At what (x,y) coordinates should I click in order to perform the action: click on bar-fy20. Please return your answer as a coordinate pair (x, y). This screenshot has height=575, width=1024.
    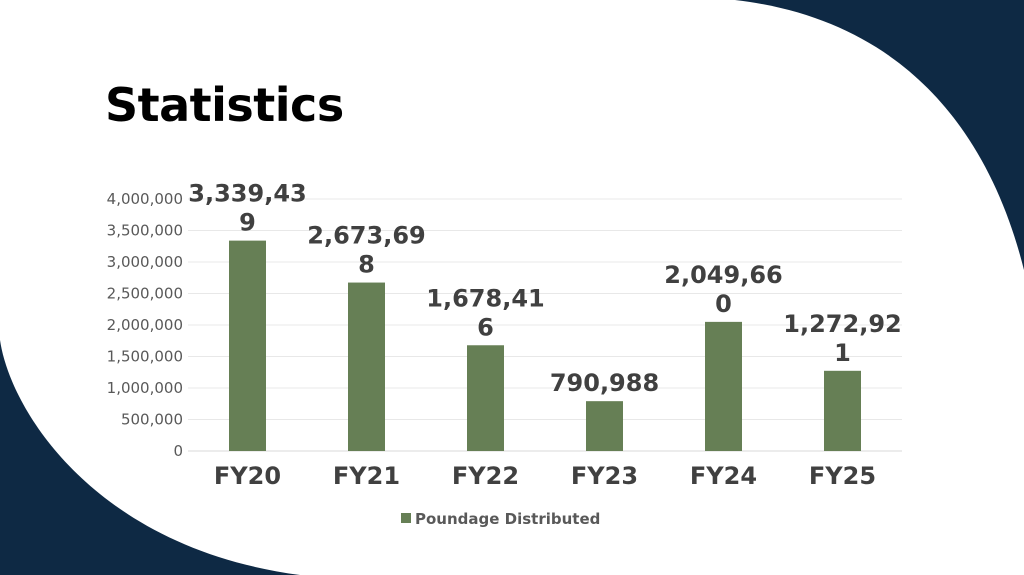
    Looking at the image, I should click on (247, 345).